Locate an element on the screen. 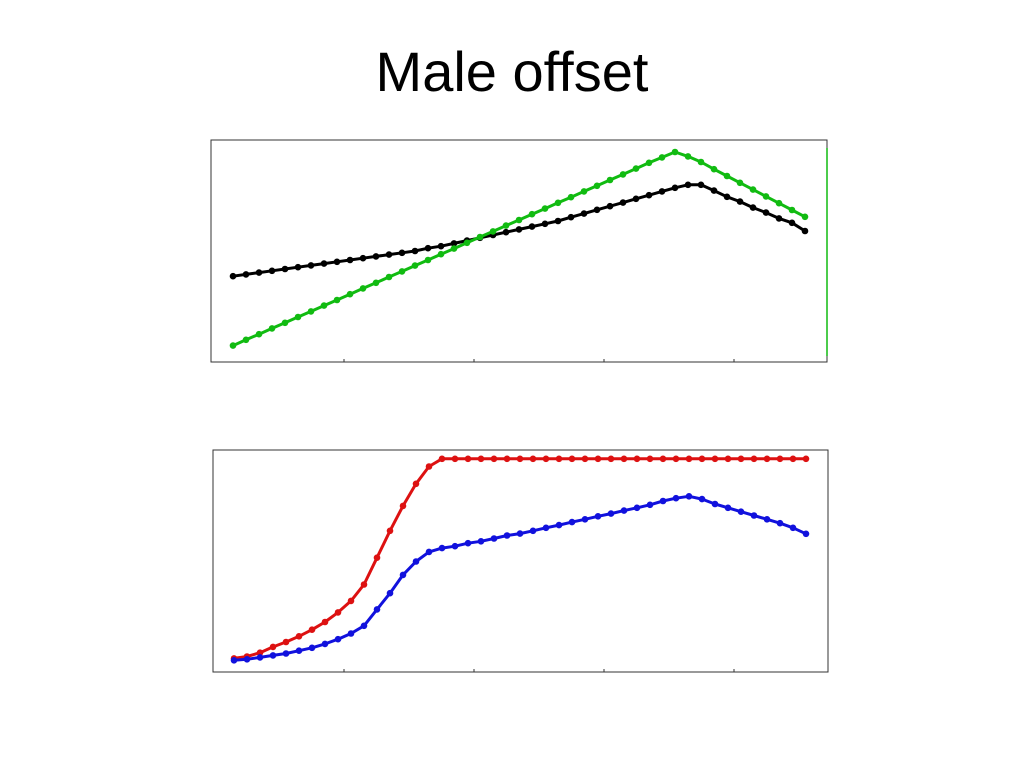 Image resolution: width=1024 pixels, height=768 pixels. series-line-blue is located at coordinates (520, 578).